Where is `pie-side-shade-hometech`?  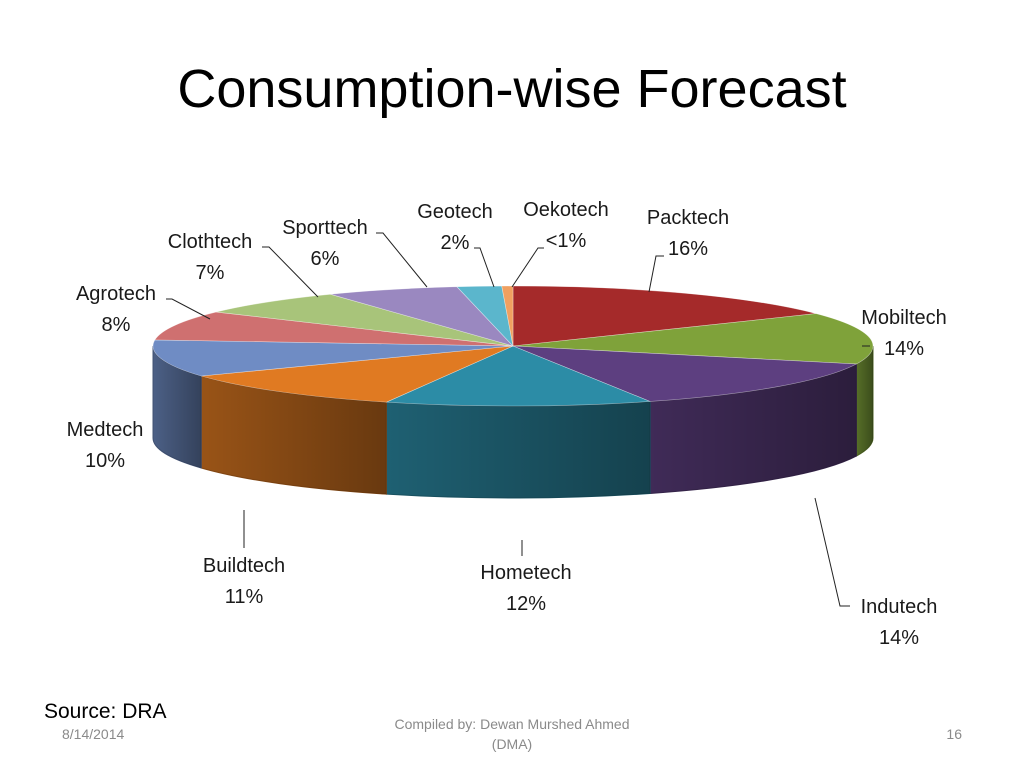
pie-side-shade-hometech is located at coordinates (518, 449).